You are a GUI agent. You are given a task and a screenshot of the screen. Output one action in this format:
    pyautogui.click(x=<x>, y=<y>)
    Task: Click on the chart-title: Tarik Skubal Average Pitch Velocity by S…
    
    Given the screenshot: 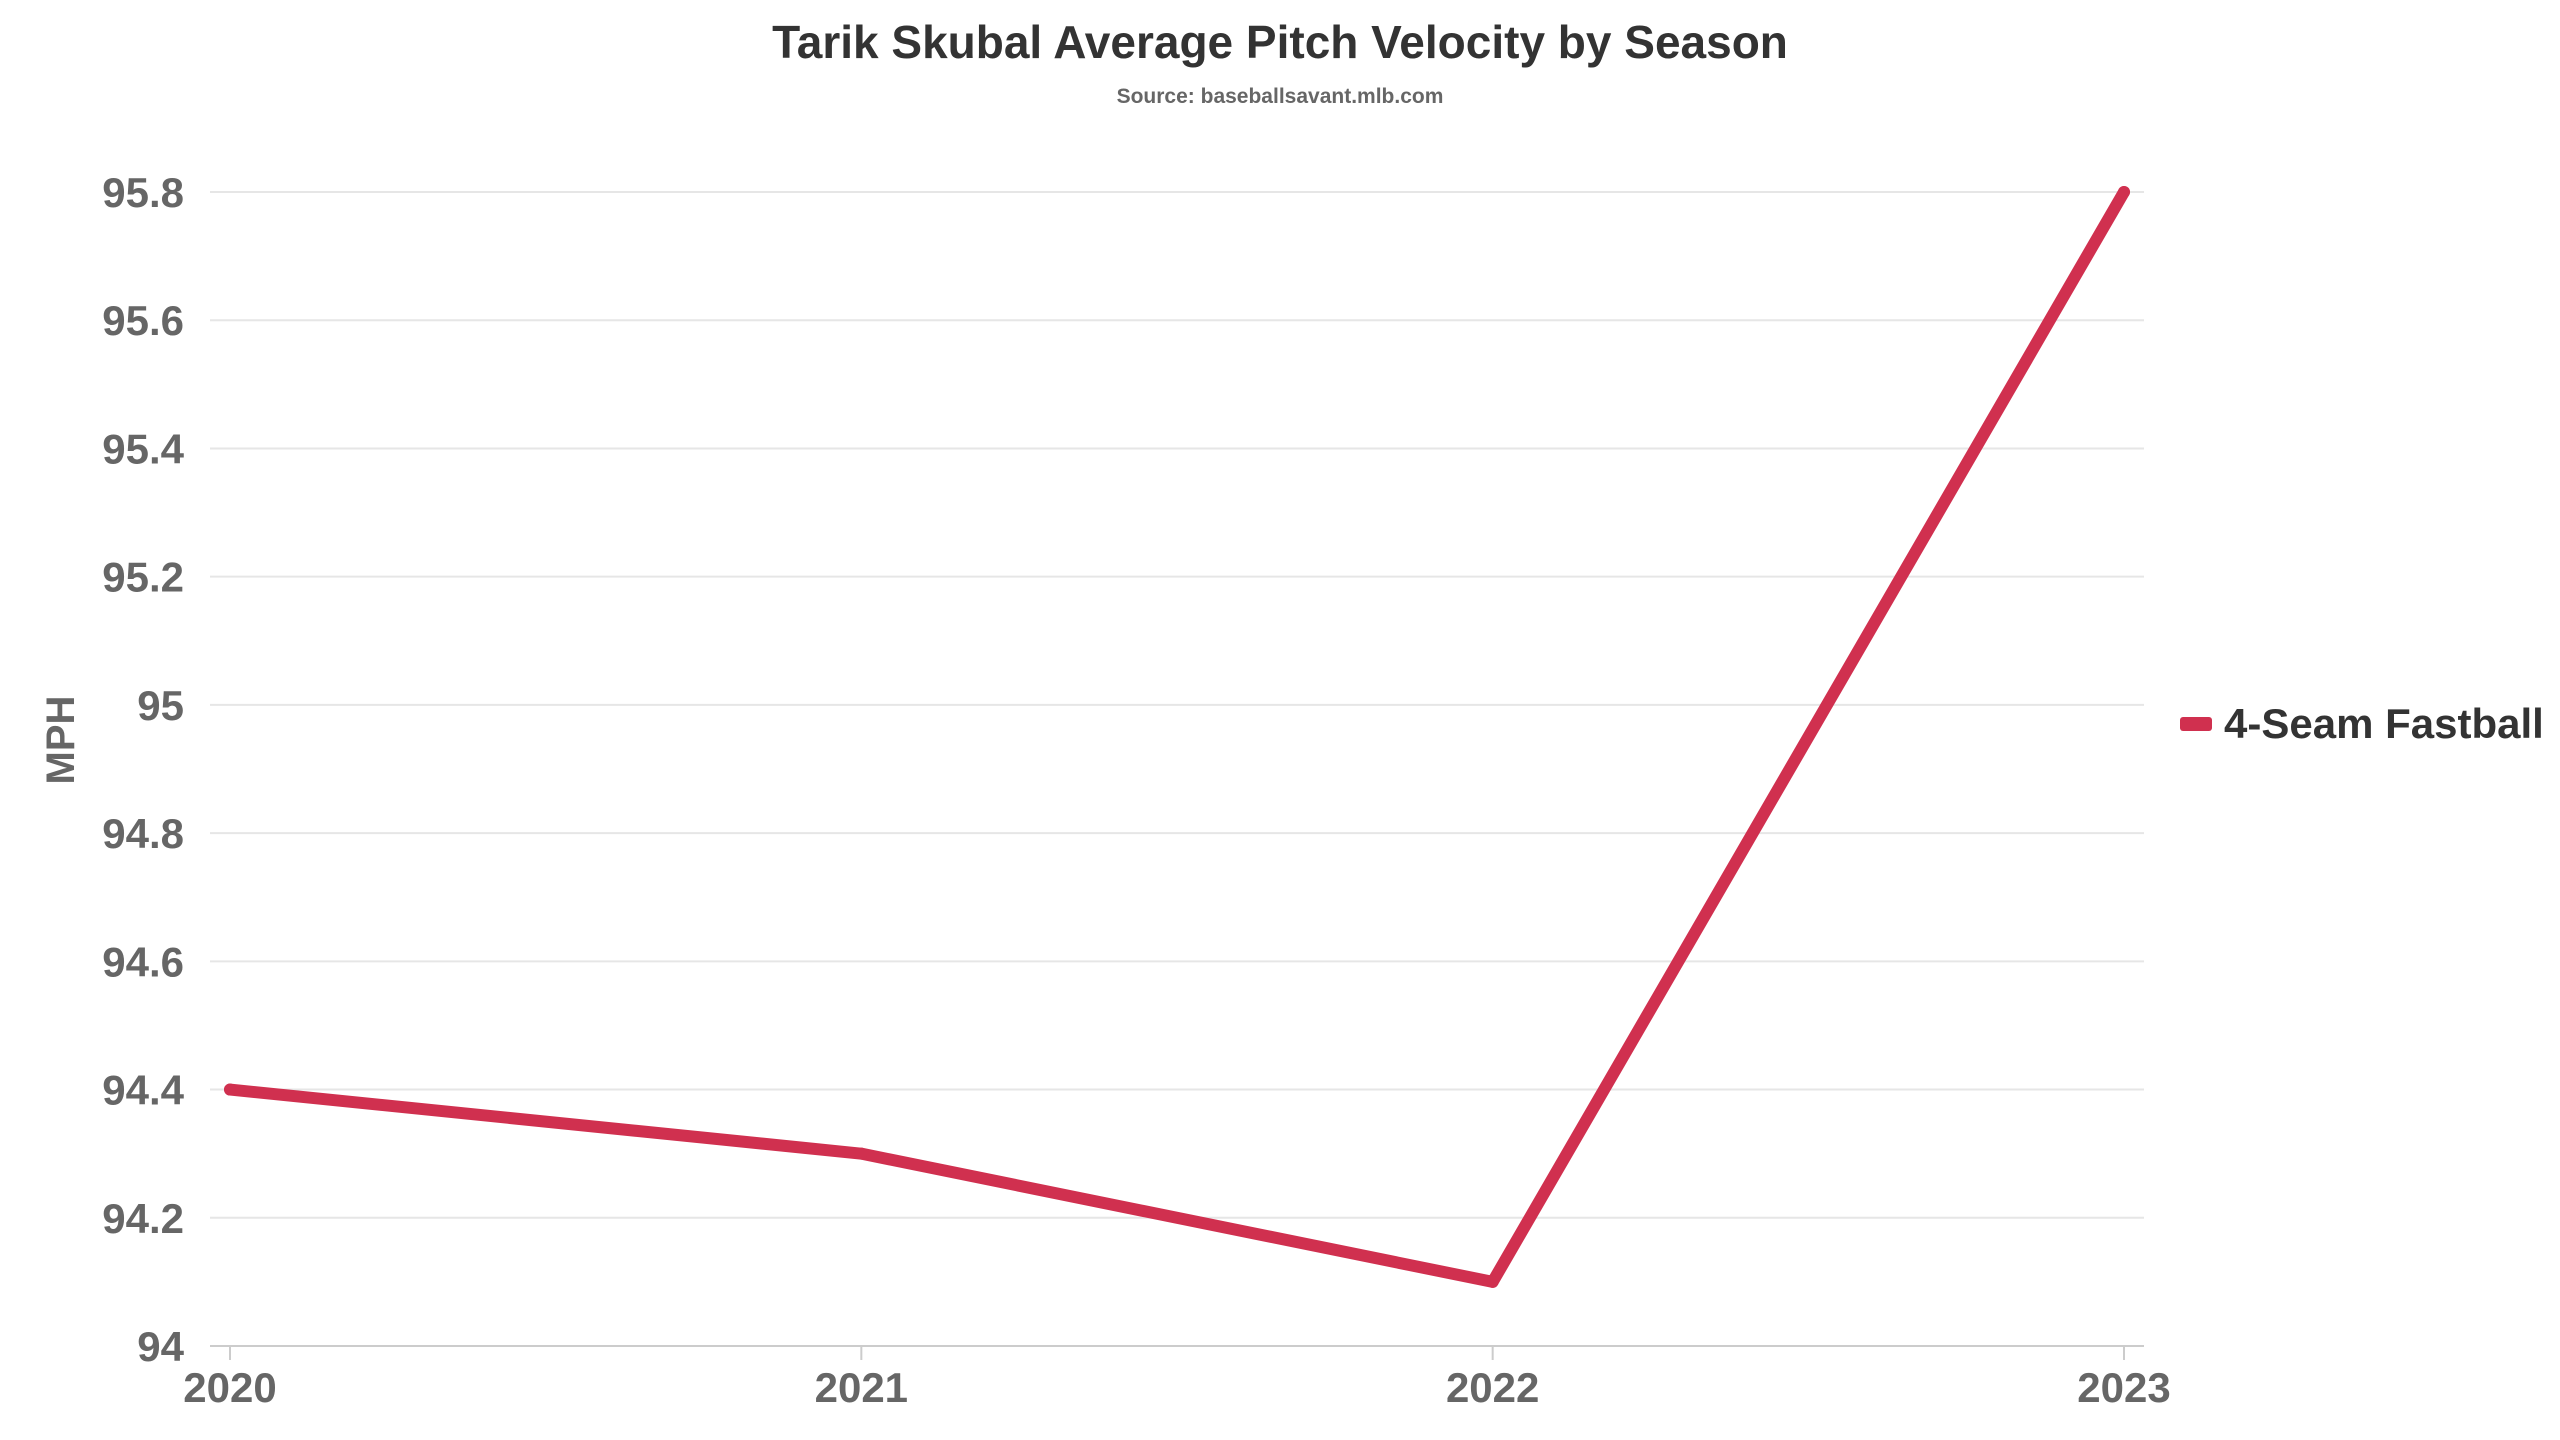 What is the action you would take?
    pyautogui.click(x=1280, y=42)
    